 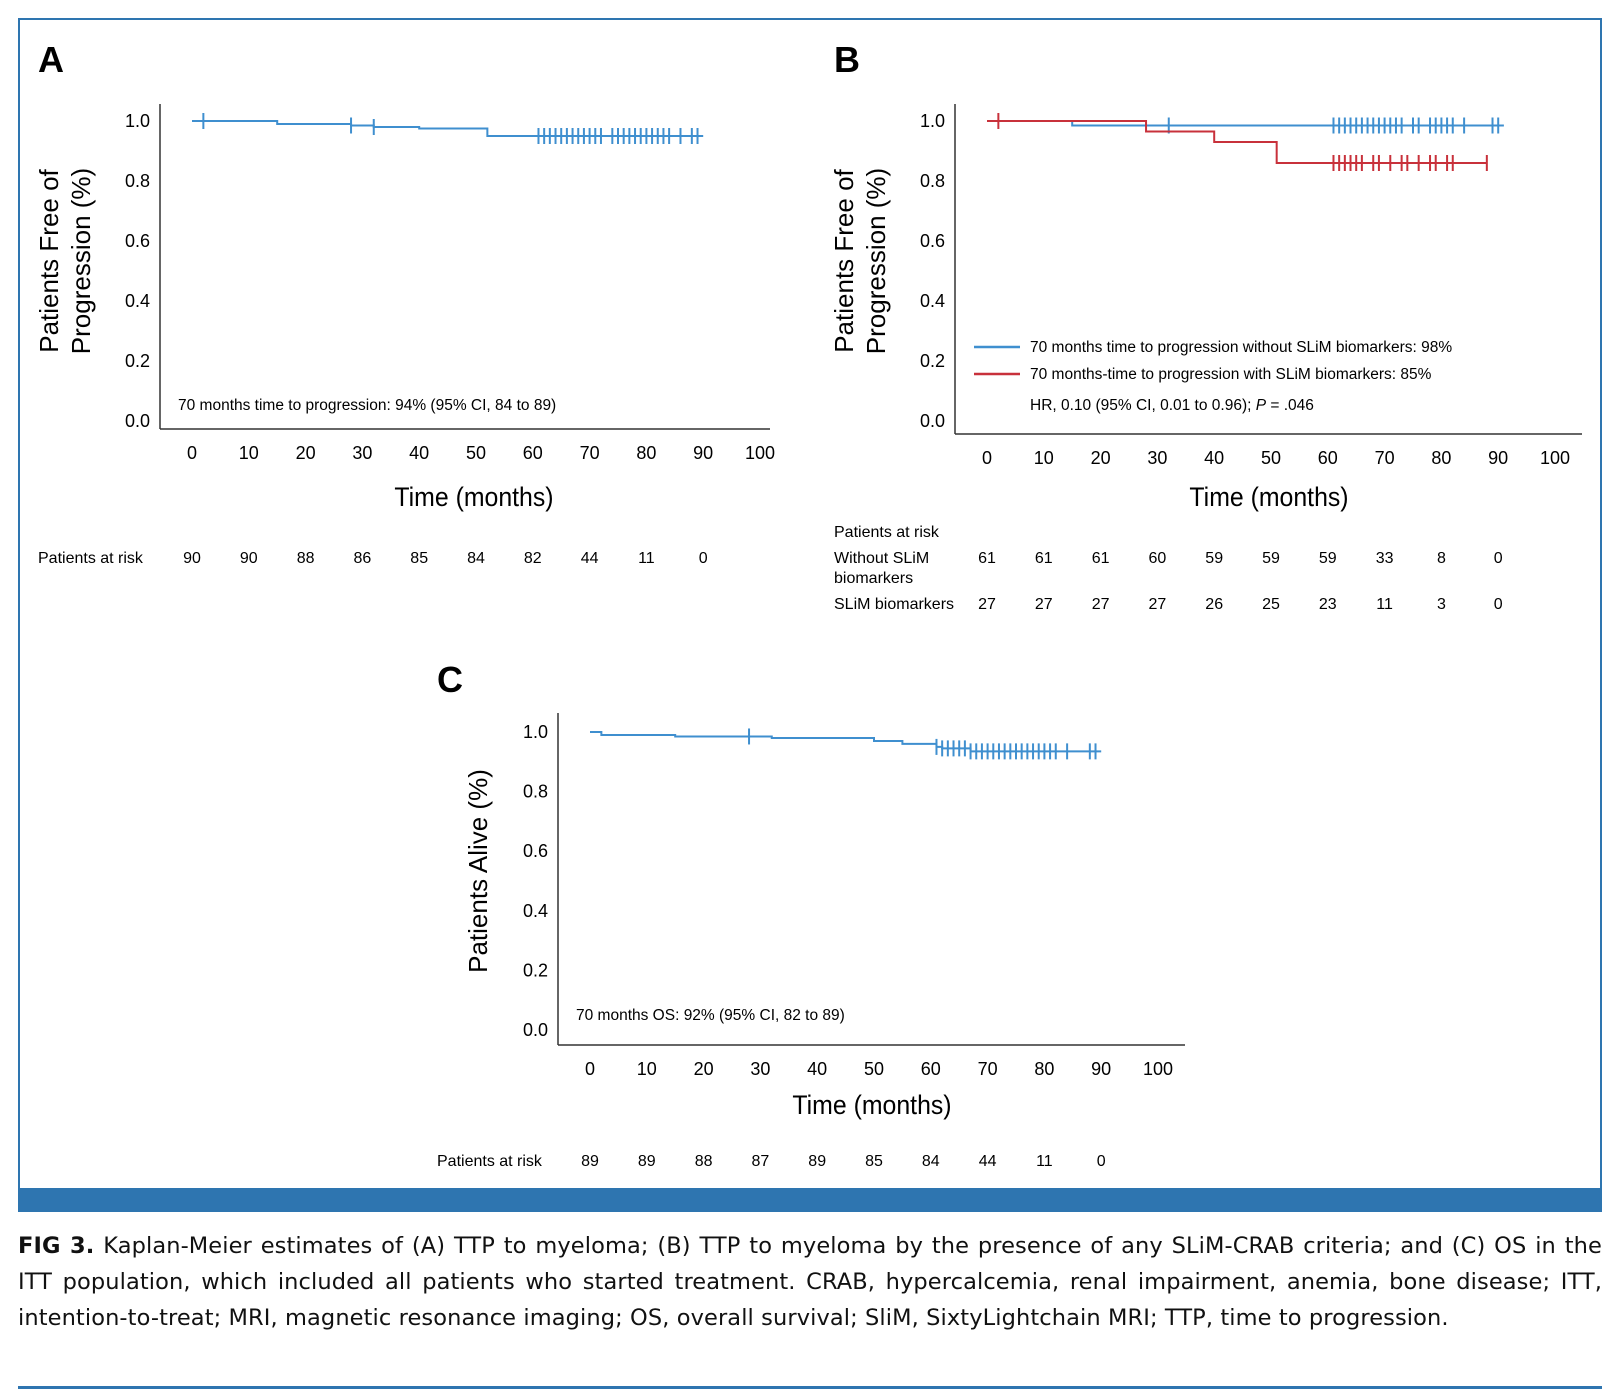 What do you see at coordinates (1498, 604) in the screenshot?
I see `panel-b-risk-value: 0` at bounding box center [1498, 604].